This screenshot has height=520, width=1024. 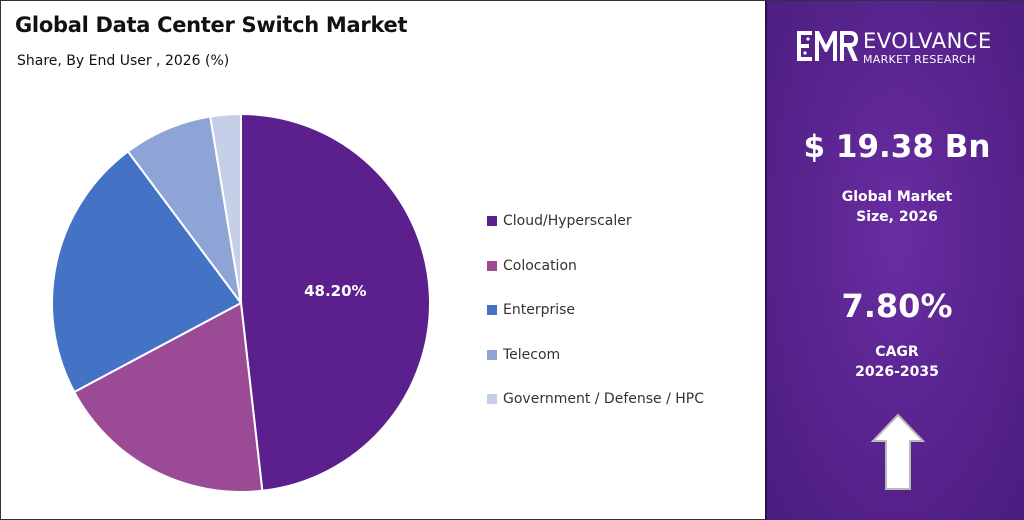 I want to click on legend-item-enterprise: Enterprise, so click(x=622, y=310).